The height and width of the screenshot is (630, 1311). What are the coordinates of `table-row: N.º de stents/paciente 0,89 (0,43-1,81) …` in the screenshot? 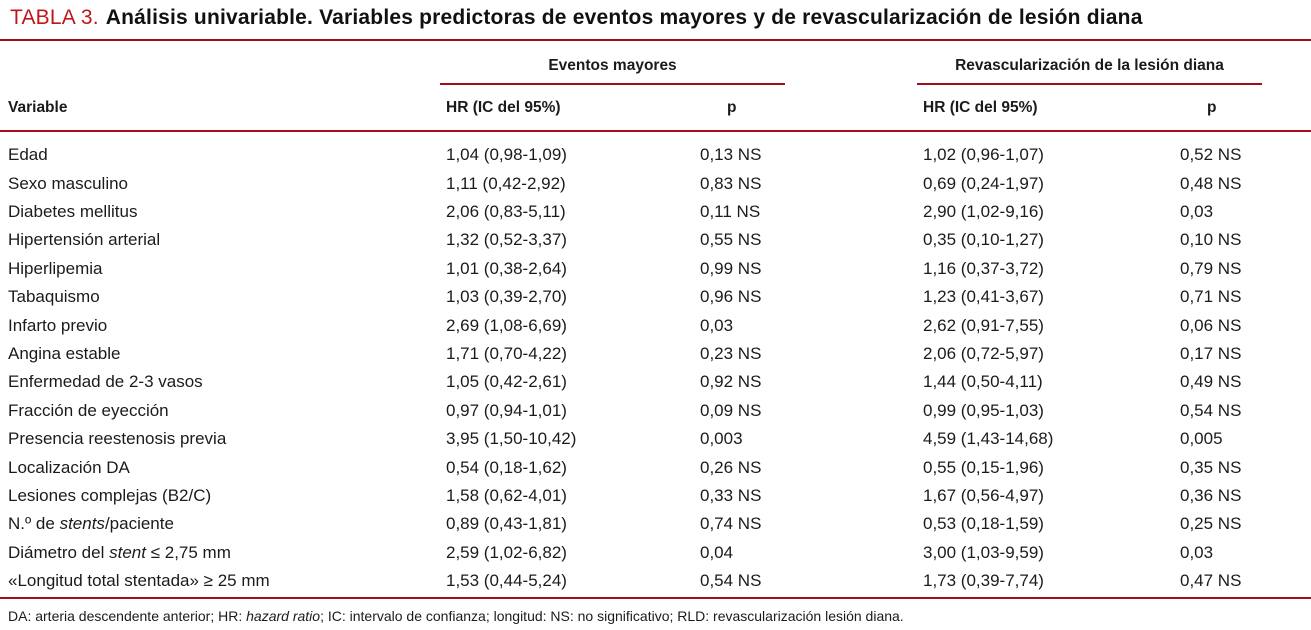 It's located at (655, 524).